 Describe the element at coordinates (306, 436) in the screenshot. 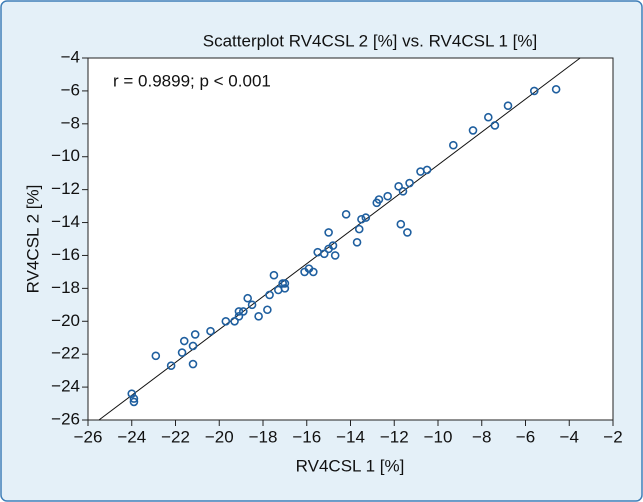

I see `x-tick-label: −16` at that location.